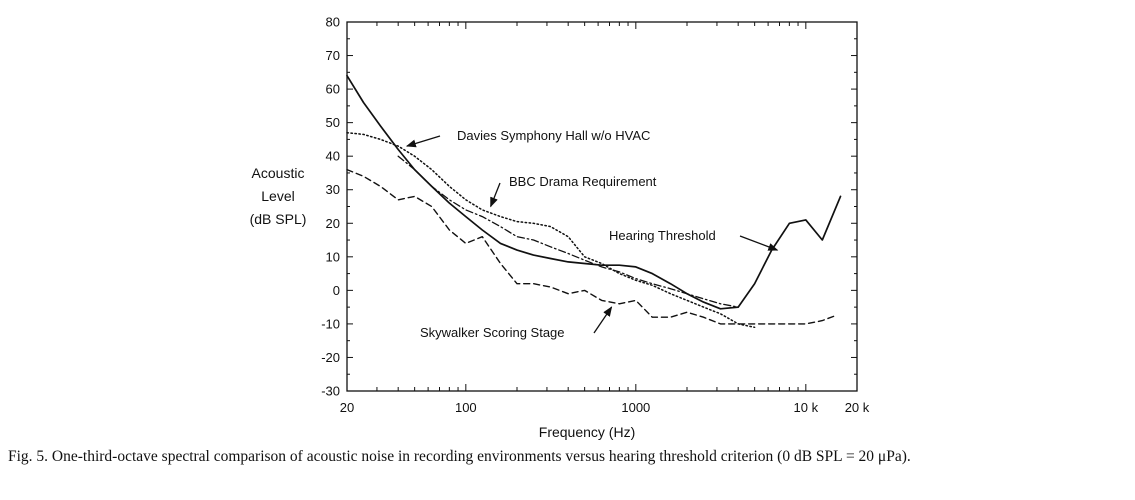 This screenshot has width=1135, height=500. I want to click on x-tick-label: 10 k, so click(806, 407).